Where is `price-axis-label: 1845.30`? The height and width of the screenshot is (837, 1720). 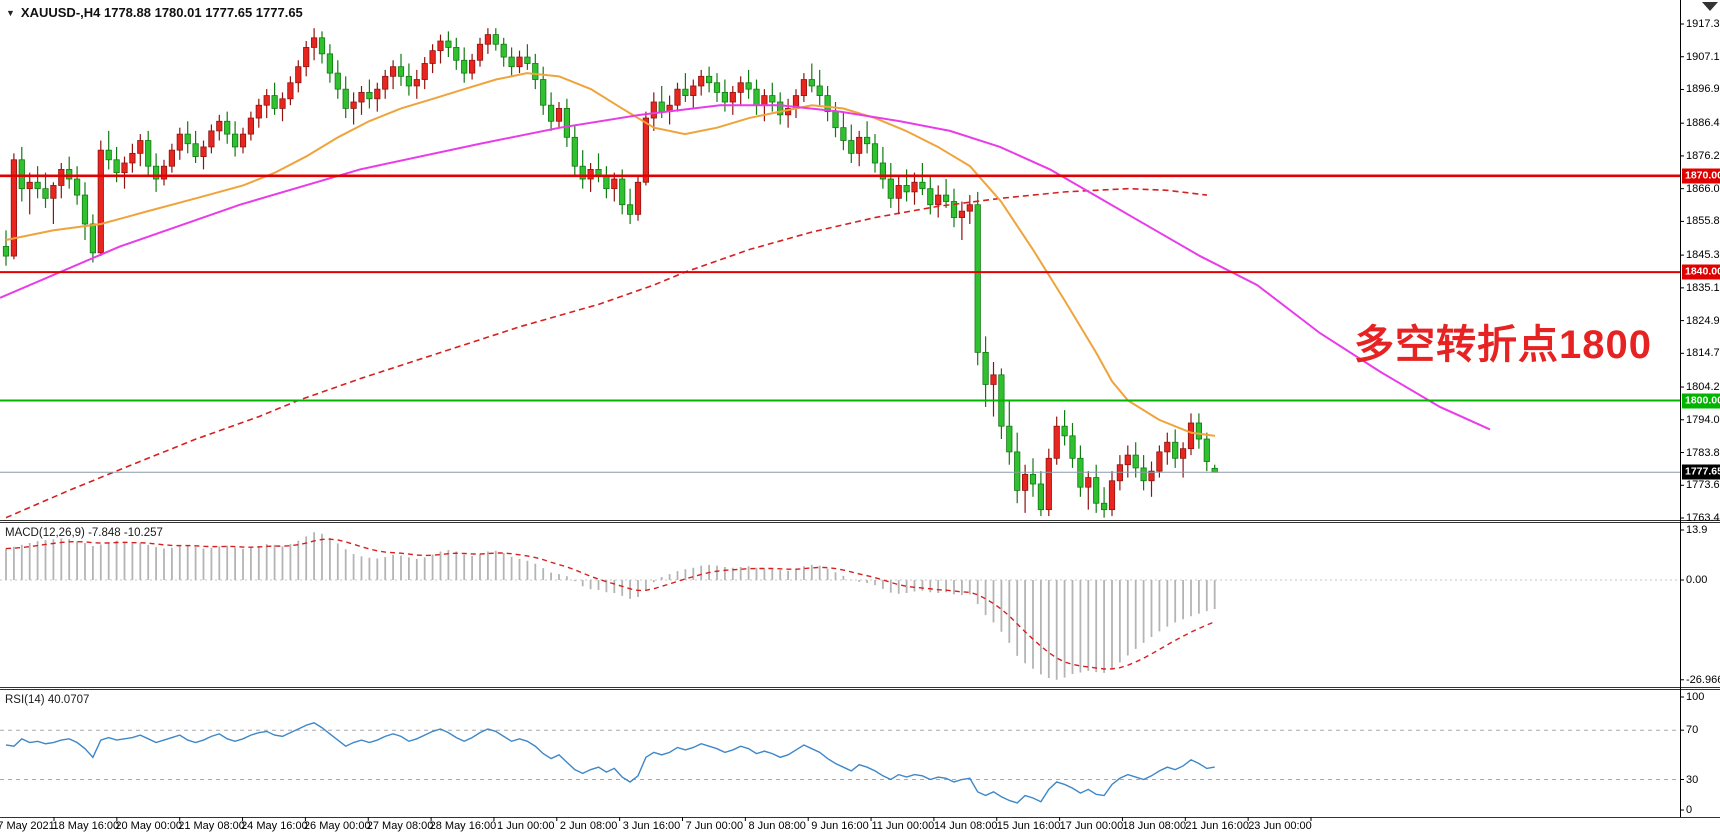
price-axis-label: 1845.30 is located at coordinates (1703, 255).